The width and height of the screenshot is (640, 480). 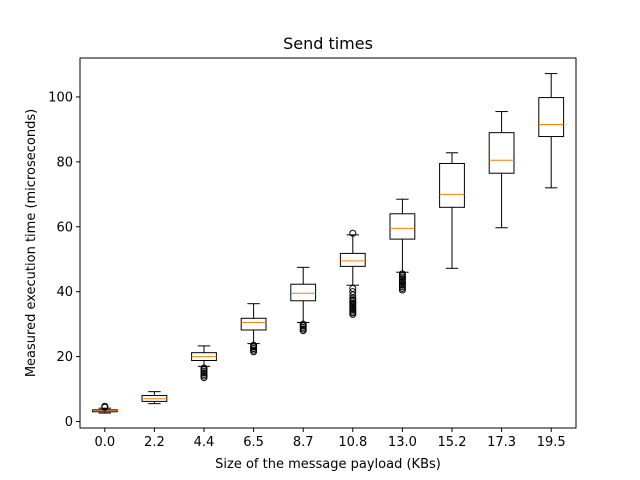 I want to click on x-tick-label: 6.5, so click(x=253, y=442).